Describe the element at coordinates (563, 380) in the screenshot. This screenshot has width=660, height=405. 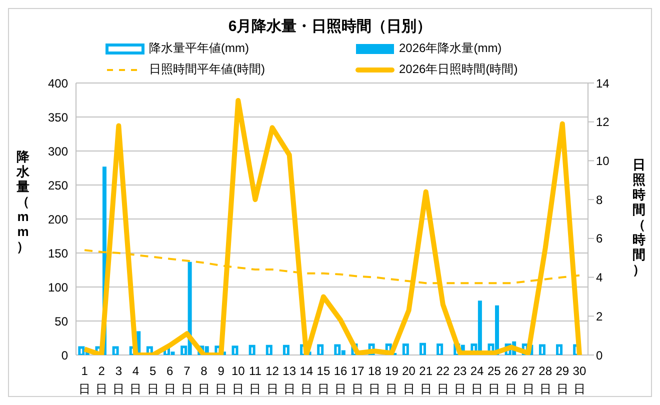
I see `x-tick-label: 29日` at that location.